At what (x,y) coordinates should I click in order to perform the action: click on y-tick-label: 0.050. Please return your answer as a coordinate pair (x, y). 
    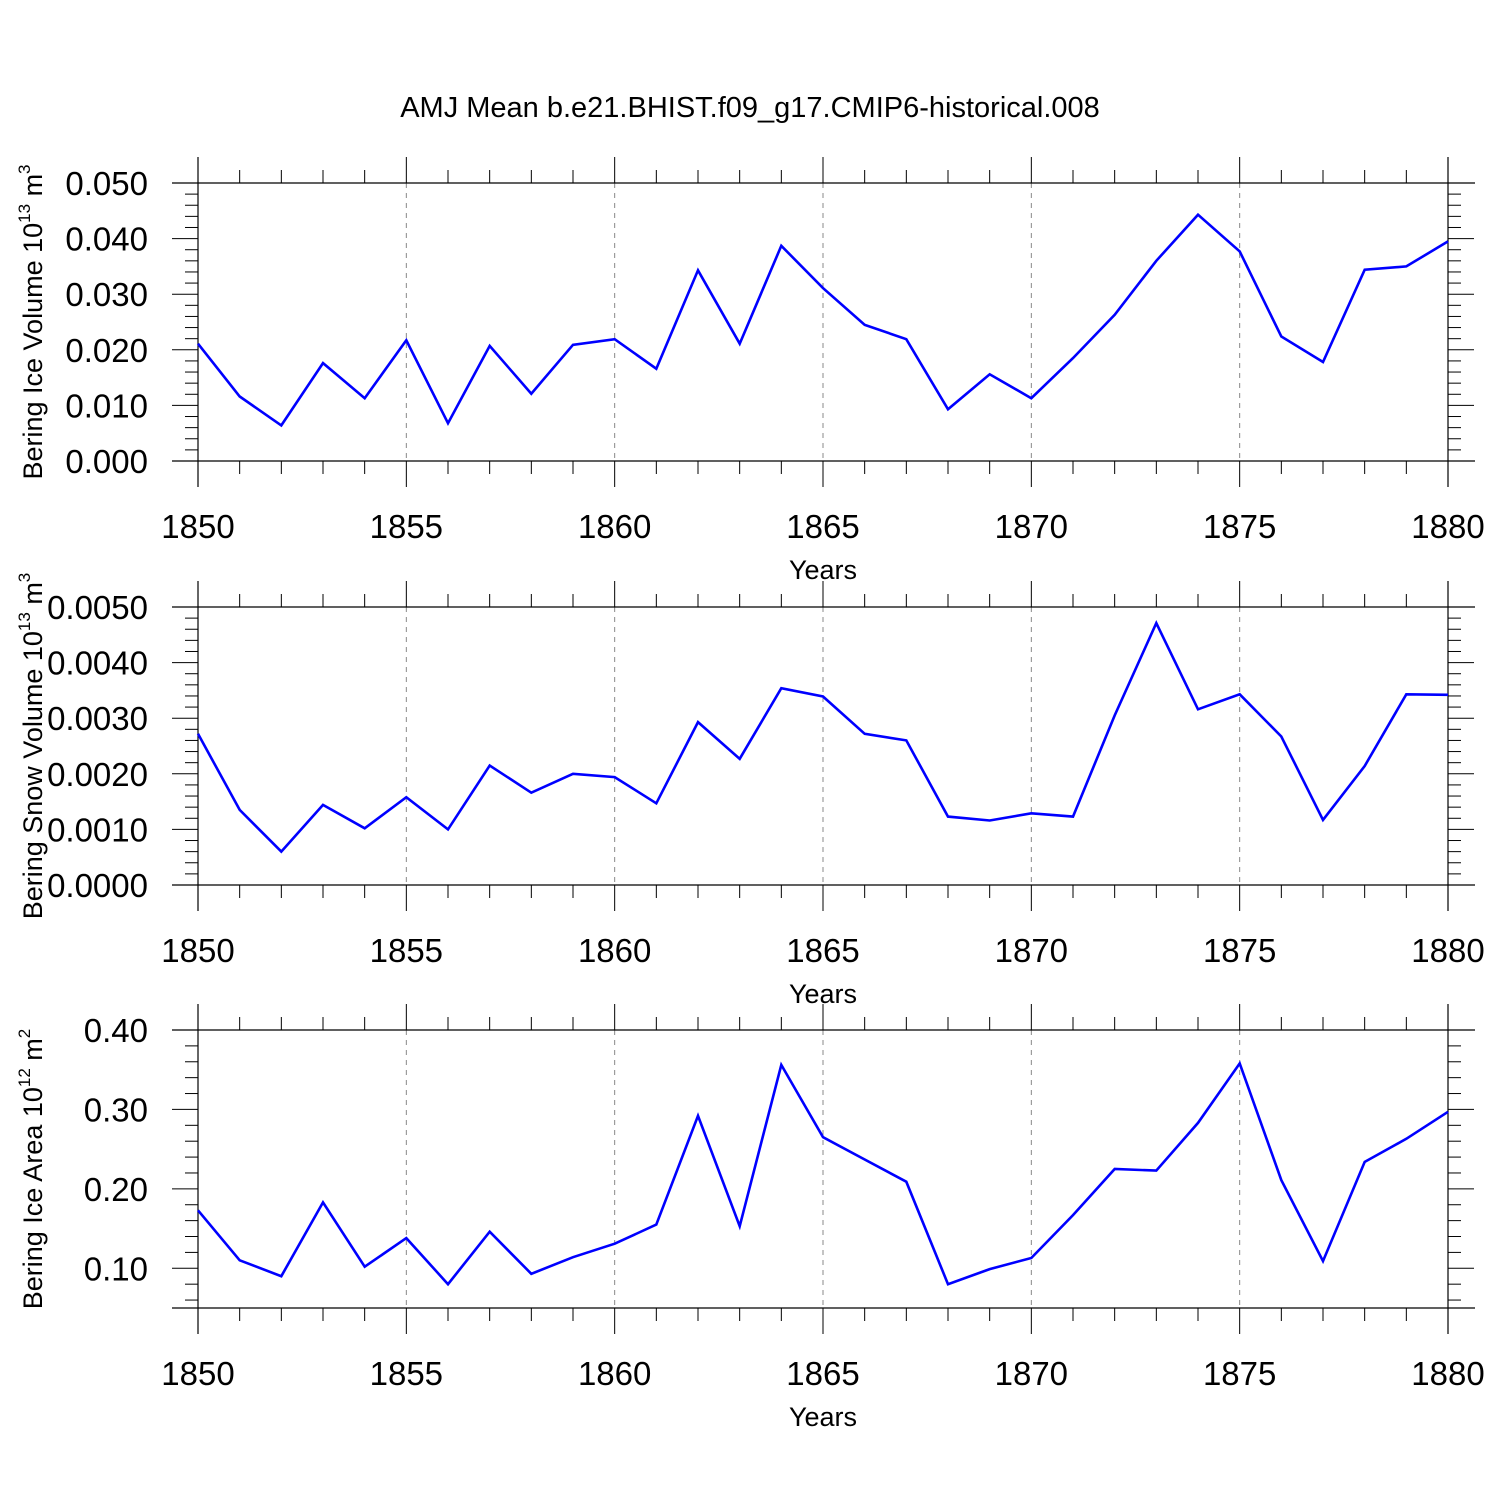
    Looking at the image, I should click on (106, 183).